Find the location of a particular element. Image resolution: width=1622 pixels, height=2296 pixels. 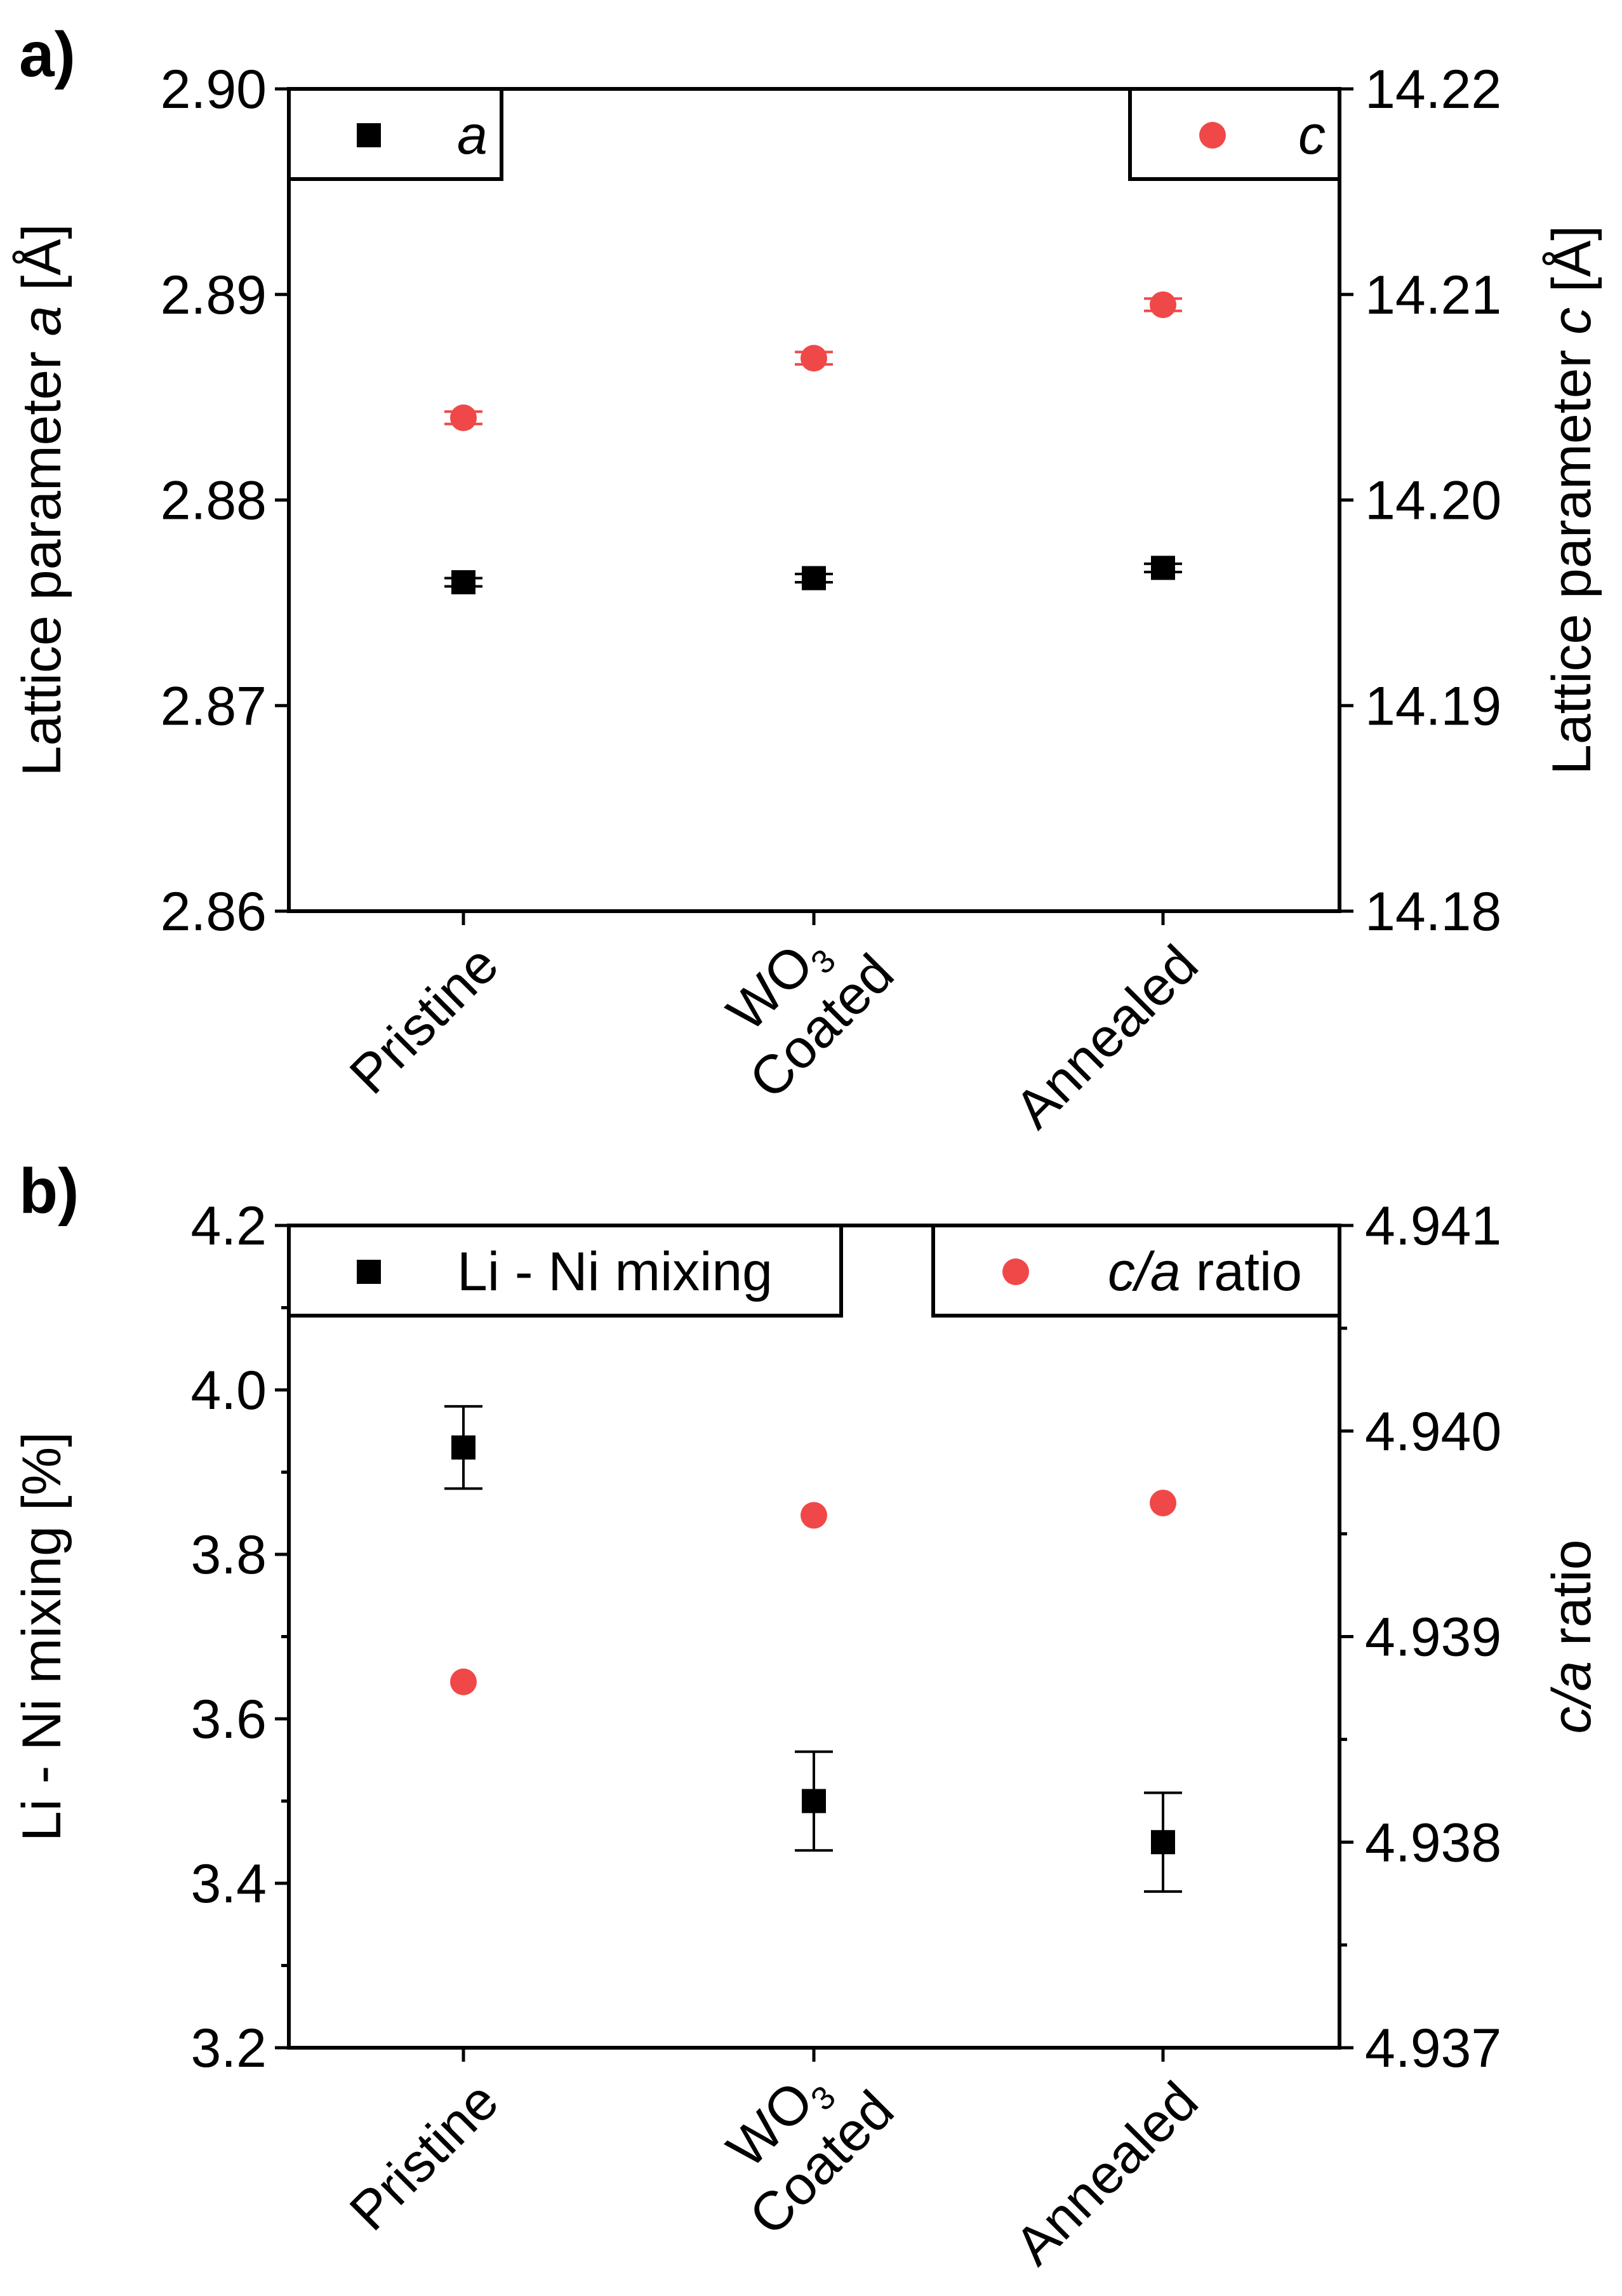

legend-lini-box is located at coordinates (565, 1271).